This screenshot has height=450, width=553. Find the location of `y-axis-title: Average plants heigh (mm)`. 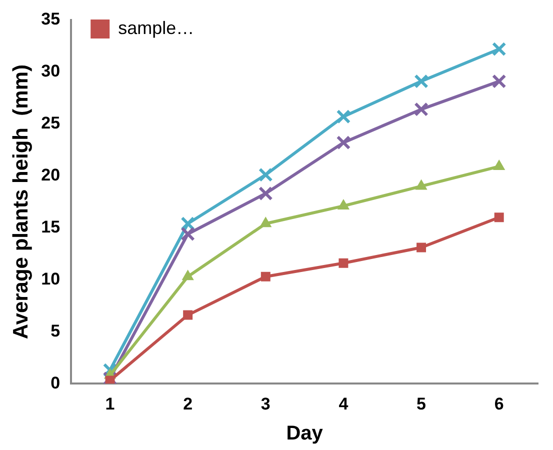

y-axis-title: Average plants heigh (mm) is located at coordinates (20, 202).